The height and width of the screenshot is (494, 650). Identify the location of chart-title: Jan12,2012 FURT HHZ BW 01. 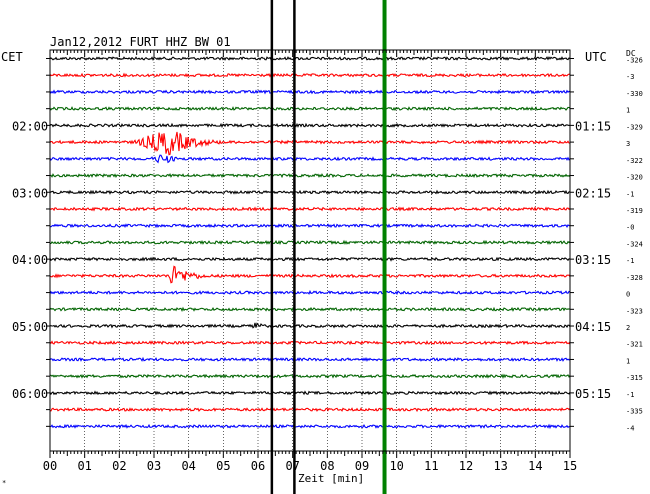
(140, 42).